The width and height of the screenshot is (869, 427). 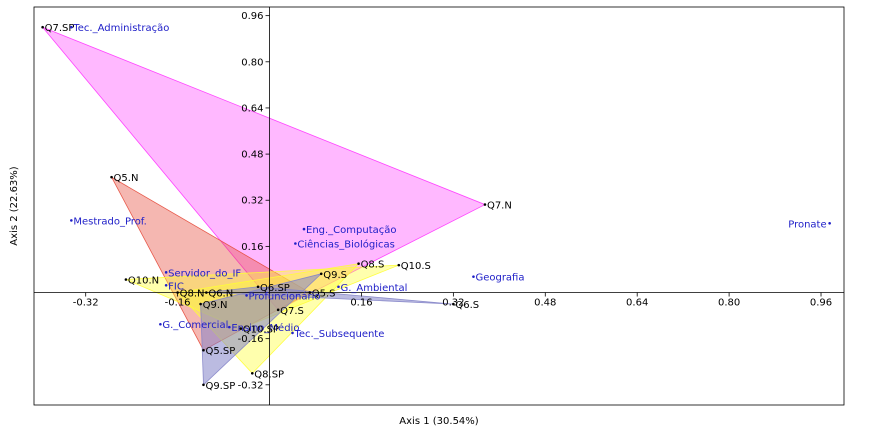 I want to click on point-label-q10-s: Q10.S, so click(x=416, y=266).